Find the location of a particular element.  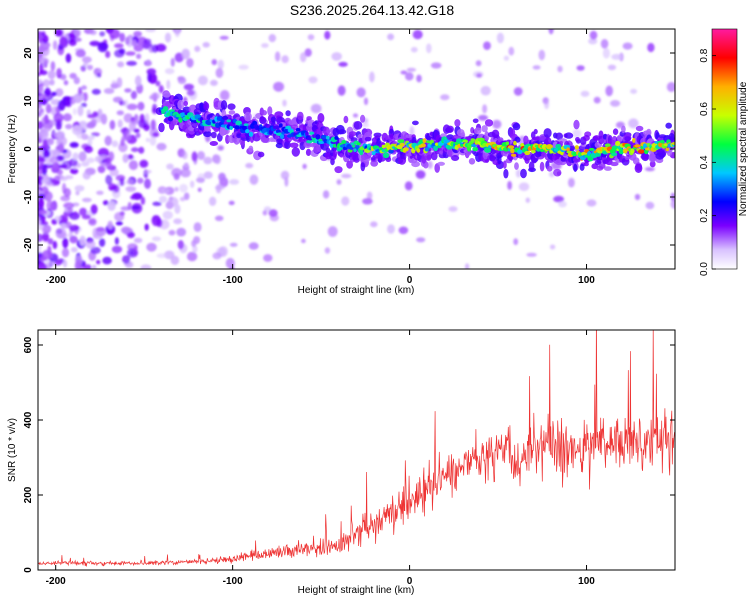

spectrogram-y-tick-label: 10 is located at coordinates (28, 101).